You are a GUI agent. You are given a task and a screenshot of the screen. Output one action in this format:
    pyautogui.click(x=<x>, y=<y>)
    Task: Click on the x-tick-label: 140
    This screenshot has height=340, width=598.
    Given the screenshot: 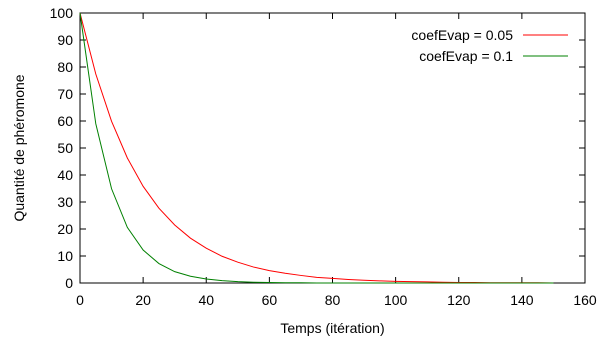 What is the action you would take?
    pyautogui.click(x=522, y=300)
    